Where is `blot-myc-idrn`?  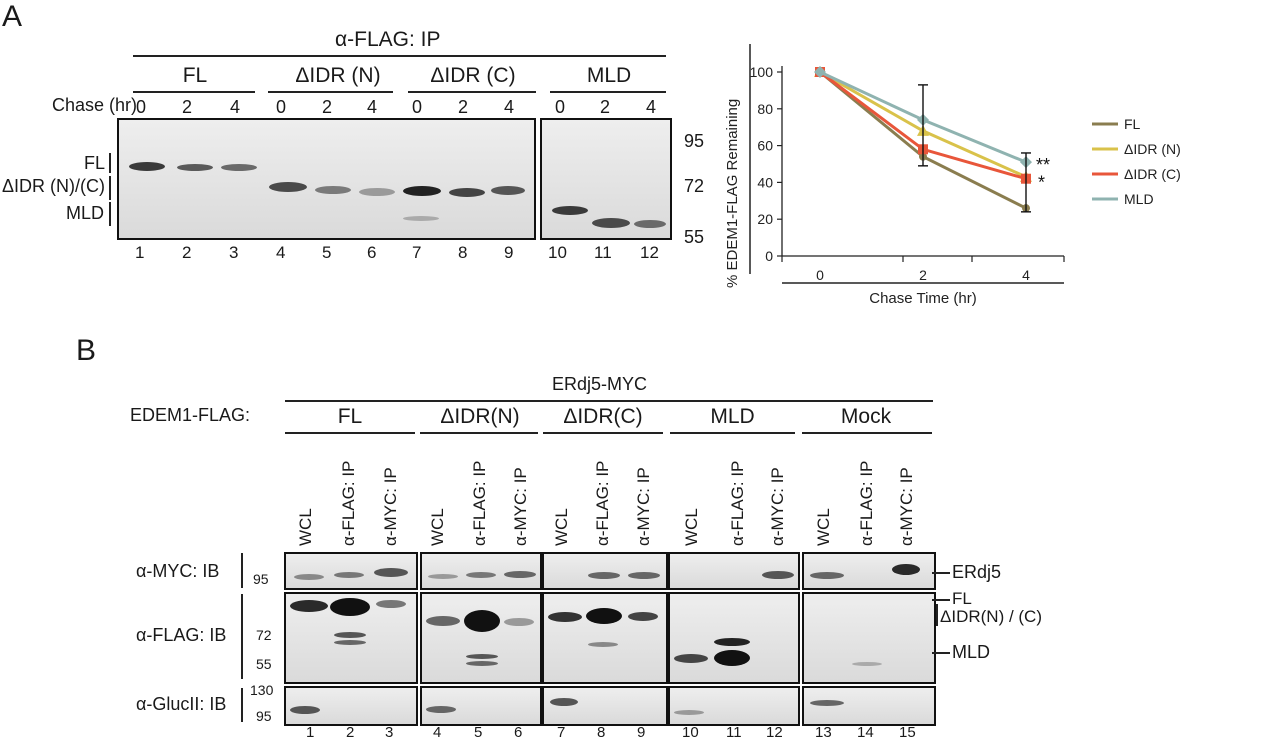
blot-myc-idrn is located at coordinates (481, 571).